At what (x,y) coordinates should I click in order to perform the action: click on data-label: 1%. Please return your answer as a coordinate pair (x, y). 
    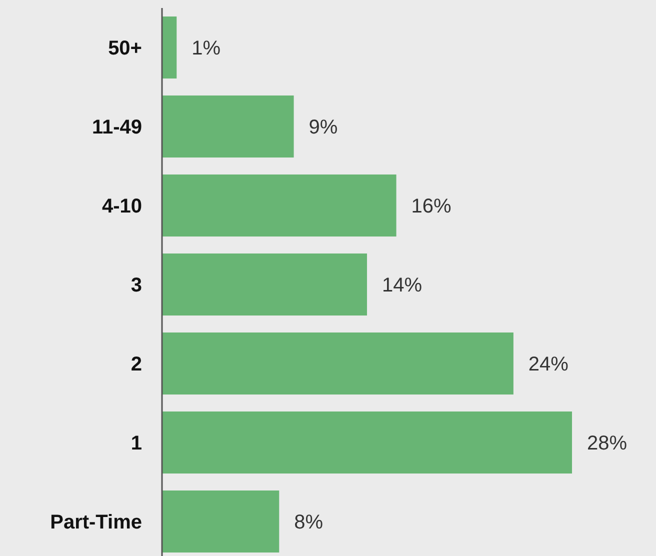
    Looking at the image, I should click on (206, 49).